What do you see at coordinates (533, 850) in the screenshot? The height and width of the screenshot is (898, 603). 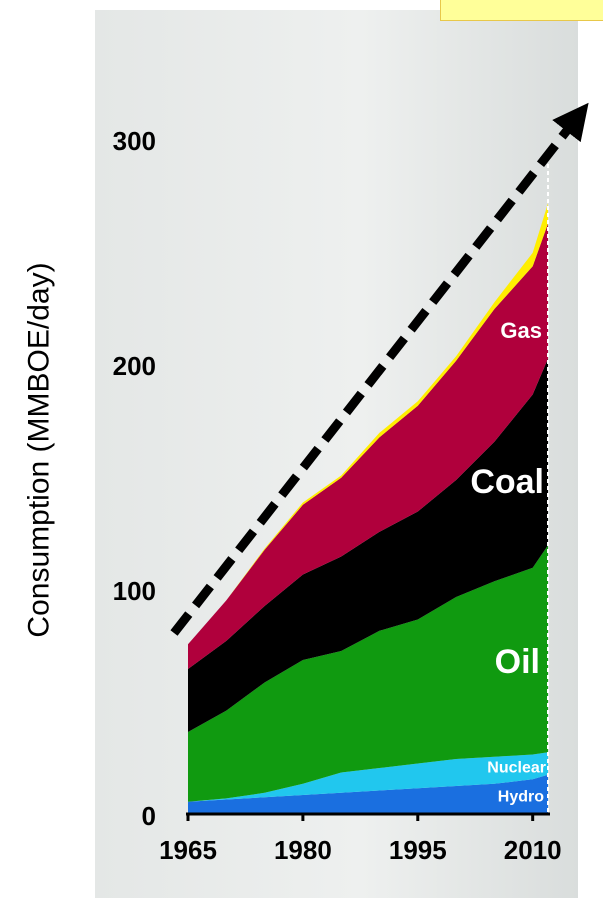 I see `x-tick-label: 2010` at bounding box center [533, 850].